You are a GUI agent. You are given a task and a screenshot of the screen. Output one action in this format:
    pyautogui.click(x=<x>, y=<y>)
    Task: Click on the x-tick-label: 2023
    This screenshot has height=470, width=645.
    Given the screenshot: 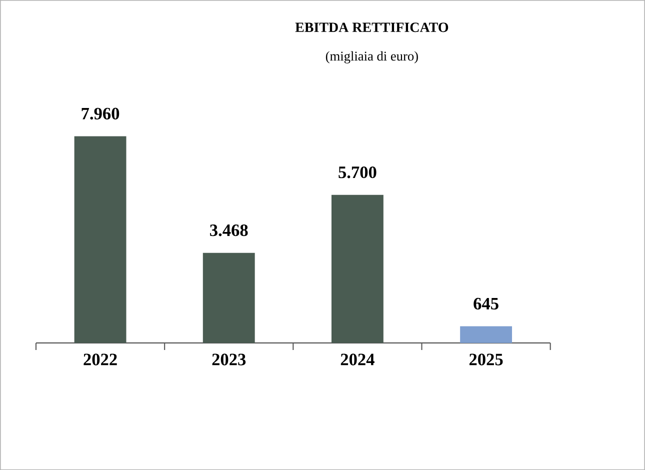 What is the action you would take?
    pyautogui.click(x=229, y=360)
    